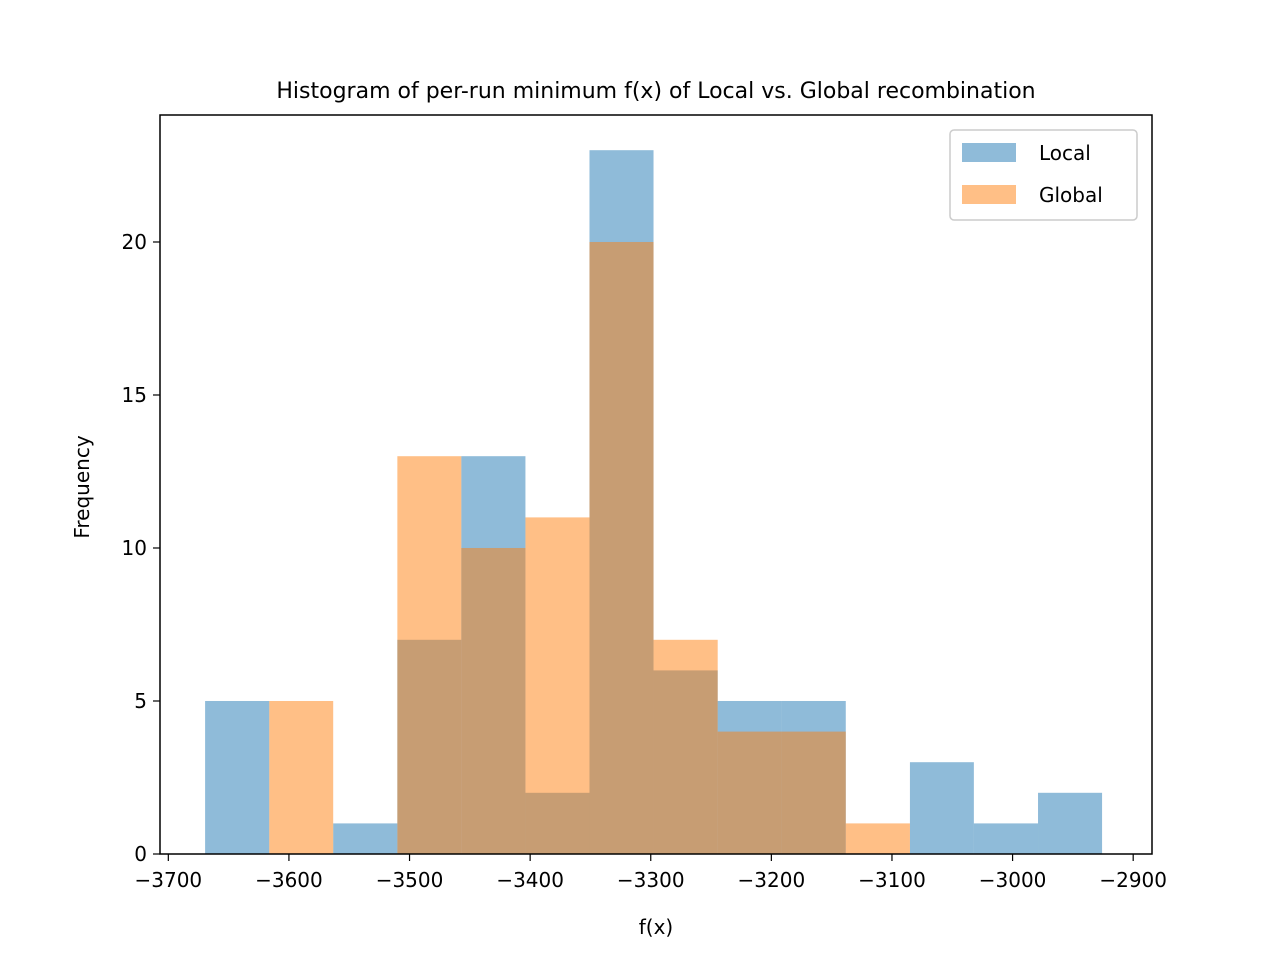 Image resolution: width=1280 pixels, height=960 pixels. I want to click on y-tick-label: 10, so click(134, 548).